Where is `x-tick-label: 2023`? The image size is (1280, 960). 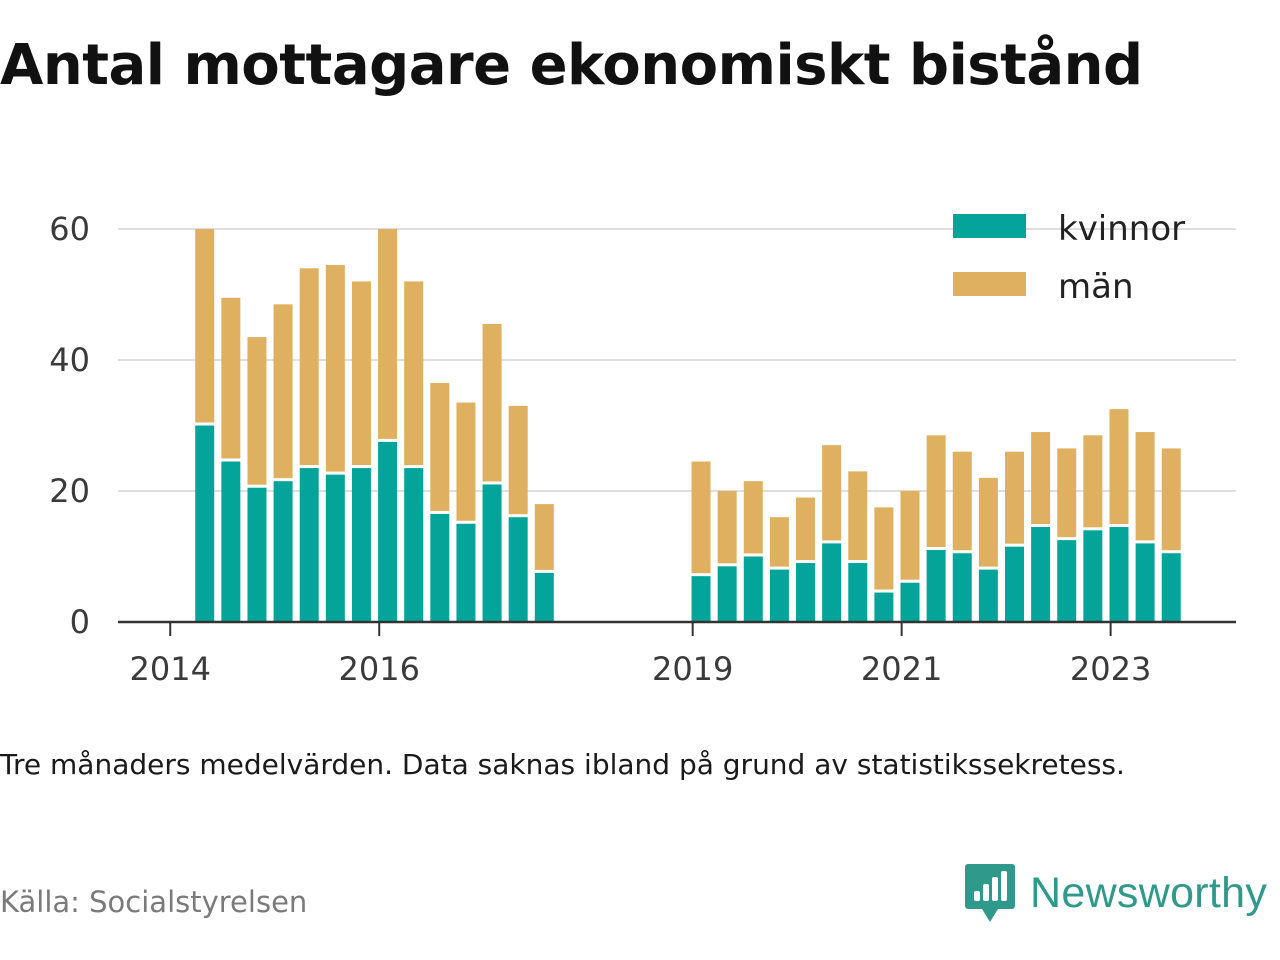
x-tick-label: 2023 is located at coordinates (1110, 669).